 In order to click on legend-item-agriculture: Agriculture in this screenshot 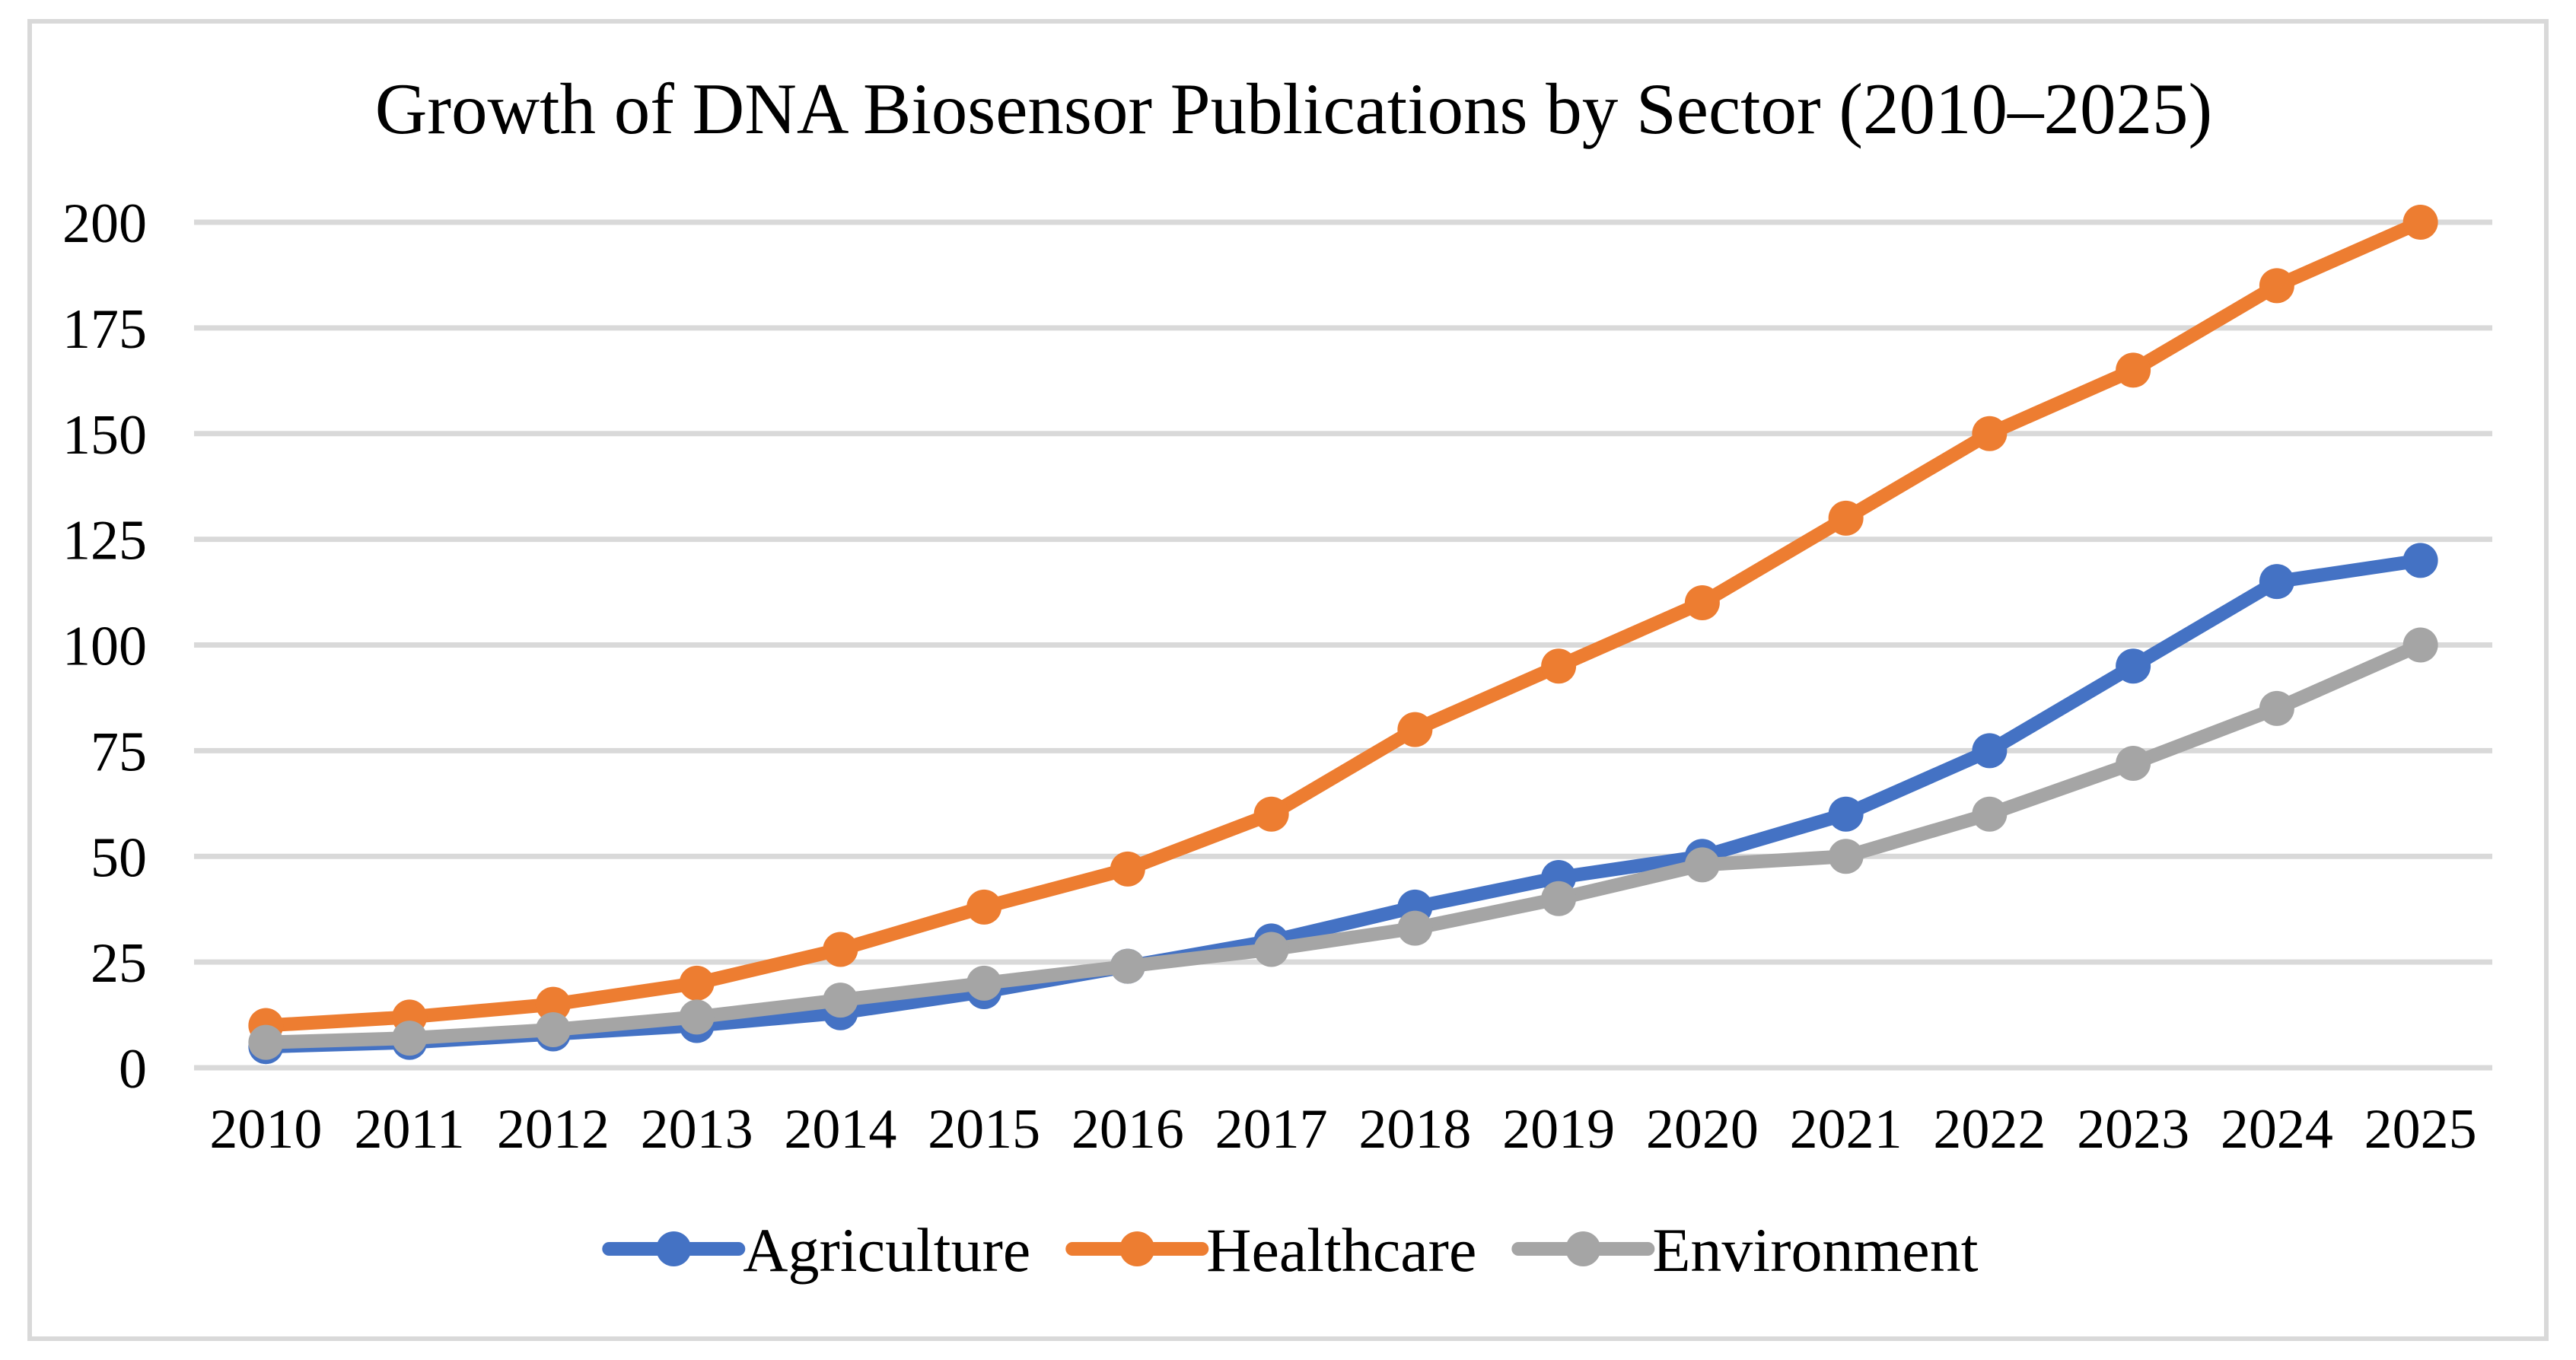, I will do `click(816, 1250)`.